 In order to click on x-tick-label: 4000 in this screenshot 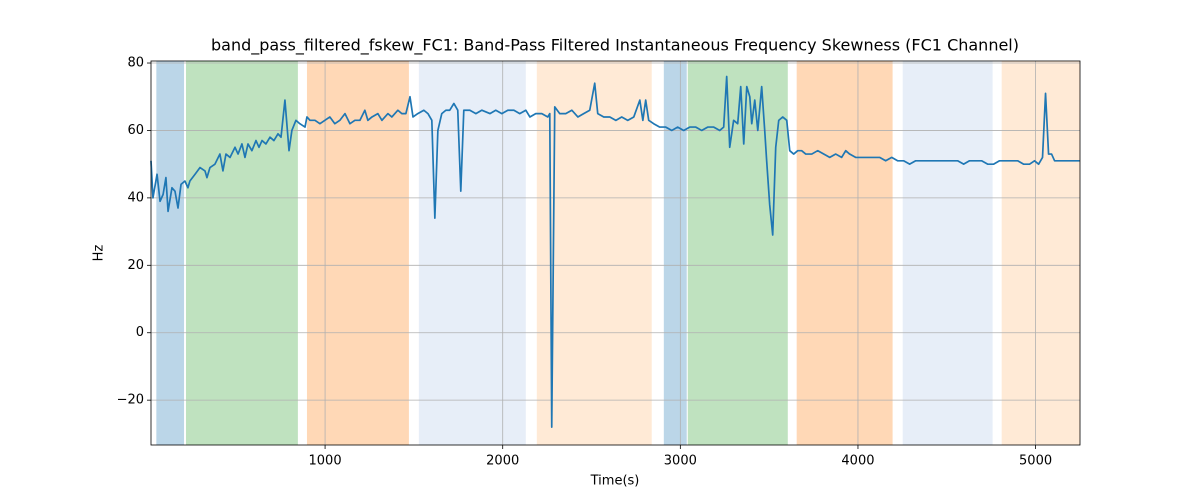, I will do `click(857, 461)`.